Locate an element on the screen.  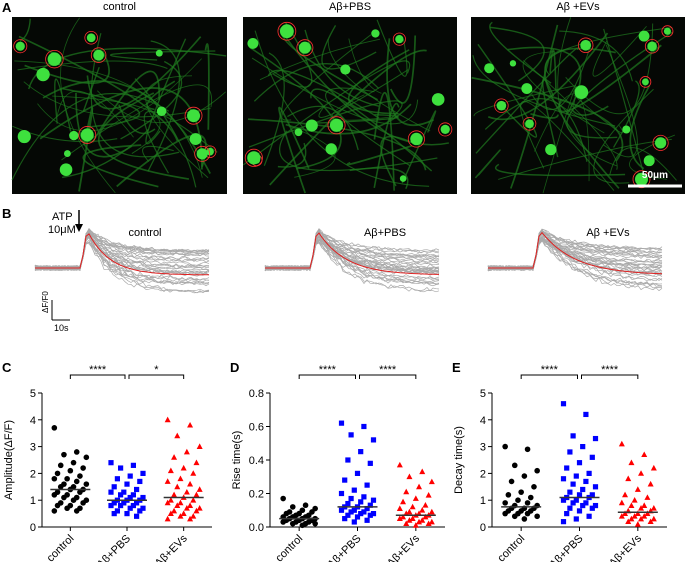
y-tick-label: 4 is located at coordinates (483, 421).